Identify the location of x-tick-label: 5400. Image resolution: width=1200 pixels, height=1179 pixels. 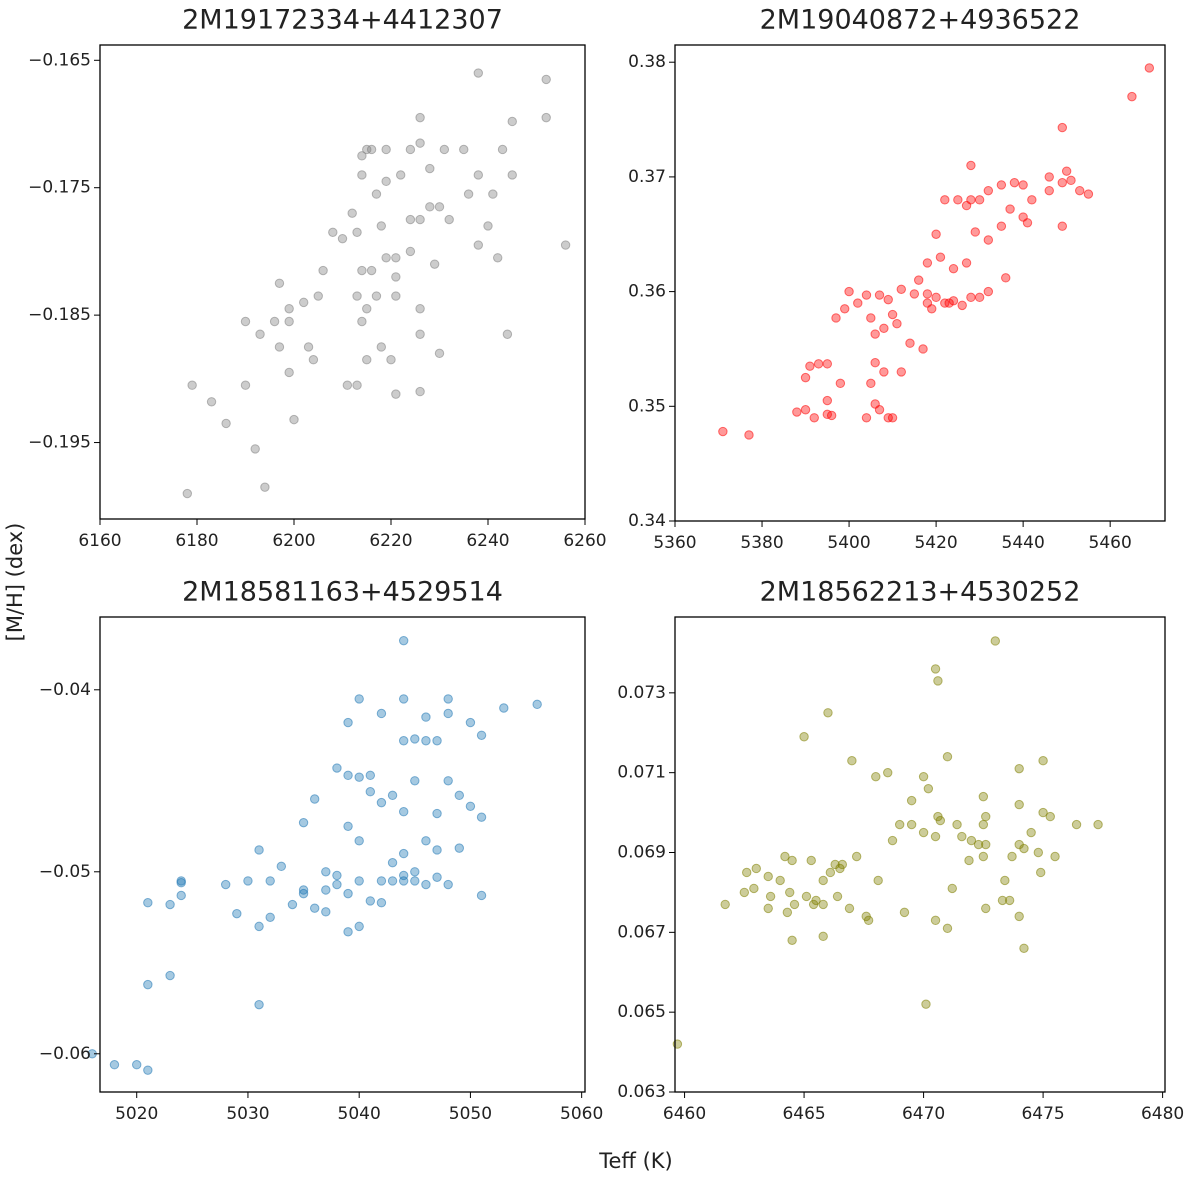
(848, 543).